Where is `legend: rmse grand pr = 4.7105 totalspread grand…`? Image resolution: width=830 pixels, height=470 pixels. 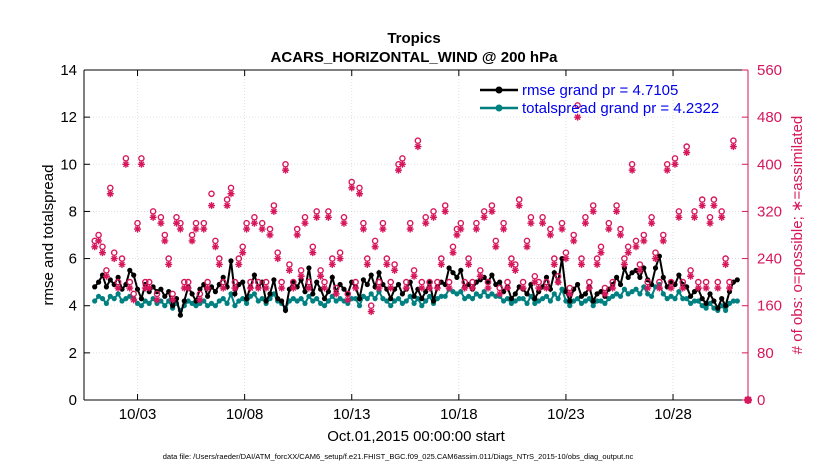
legend: rmse grand pr = 4.7105 totalspread grand… is located at coordinates (599, 99).